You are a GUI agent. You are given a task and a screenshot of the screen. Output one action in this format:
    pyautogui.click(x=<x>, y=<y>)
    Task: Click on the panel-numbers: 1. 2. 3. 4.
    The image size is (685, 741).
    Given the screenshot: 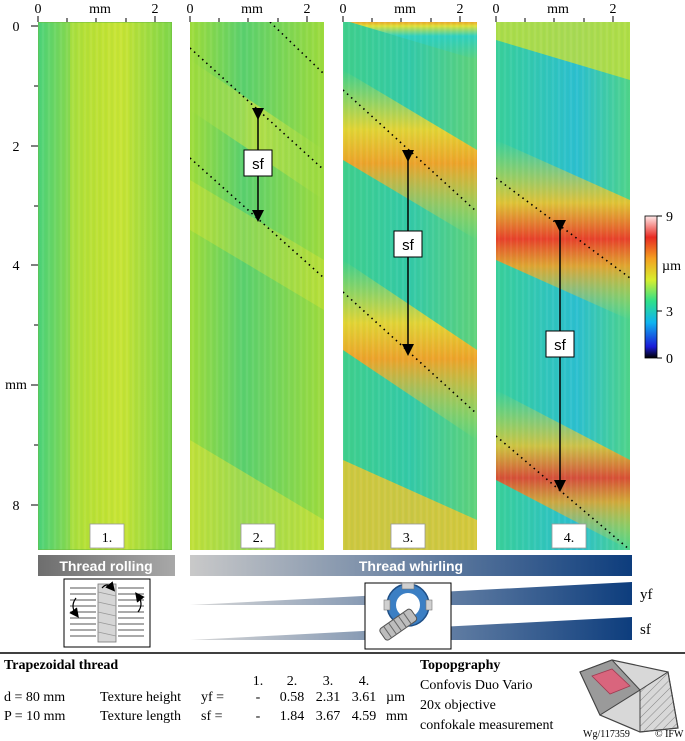 What is the action you would take?
    pyautogui.click(x=338, y=536)
    